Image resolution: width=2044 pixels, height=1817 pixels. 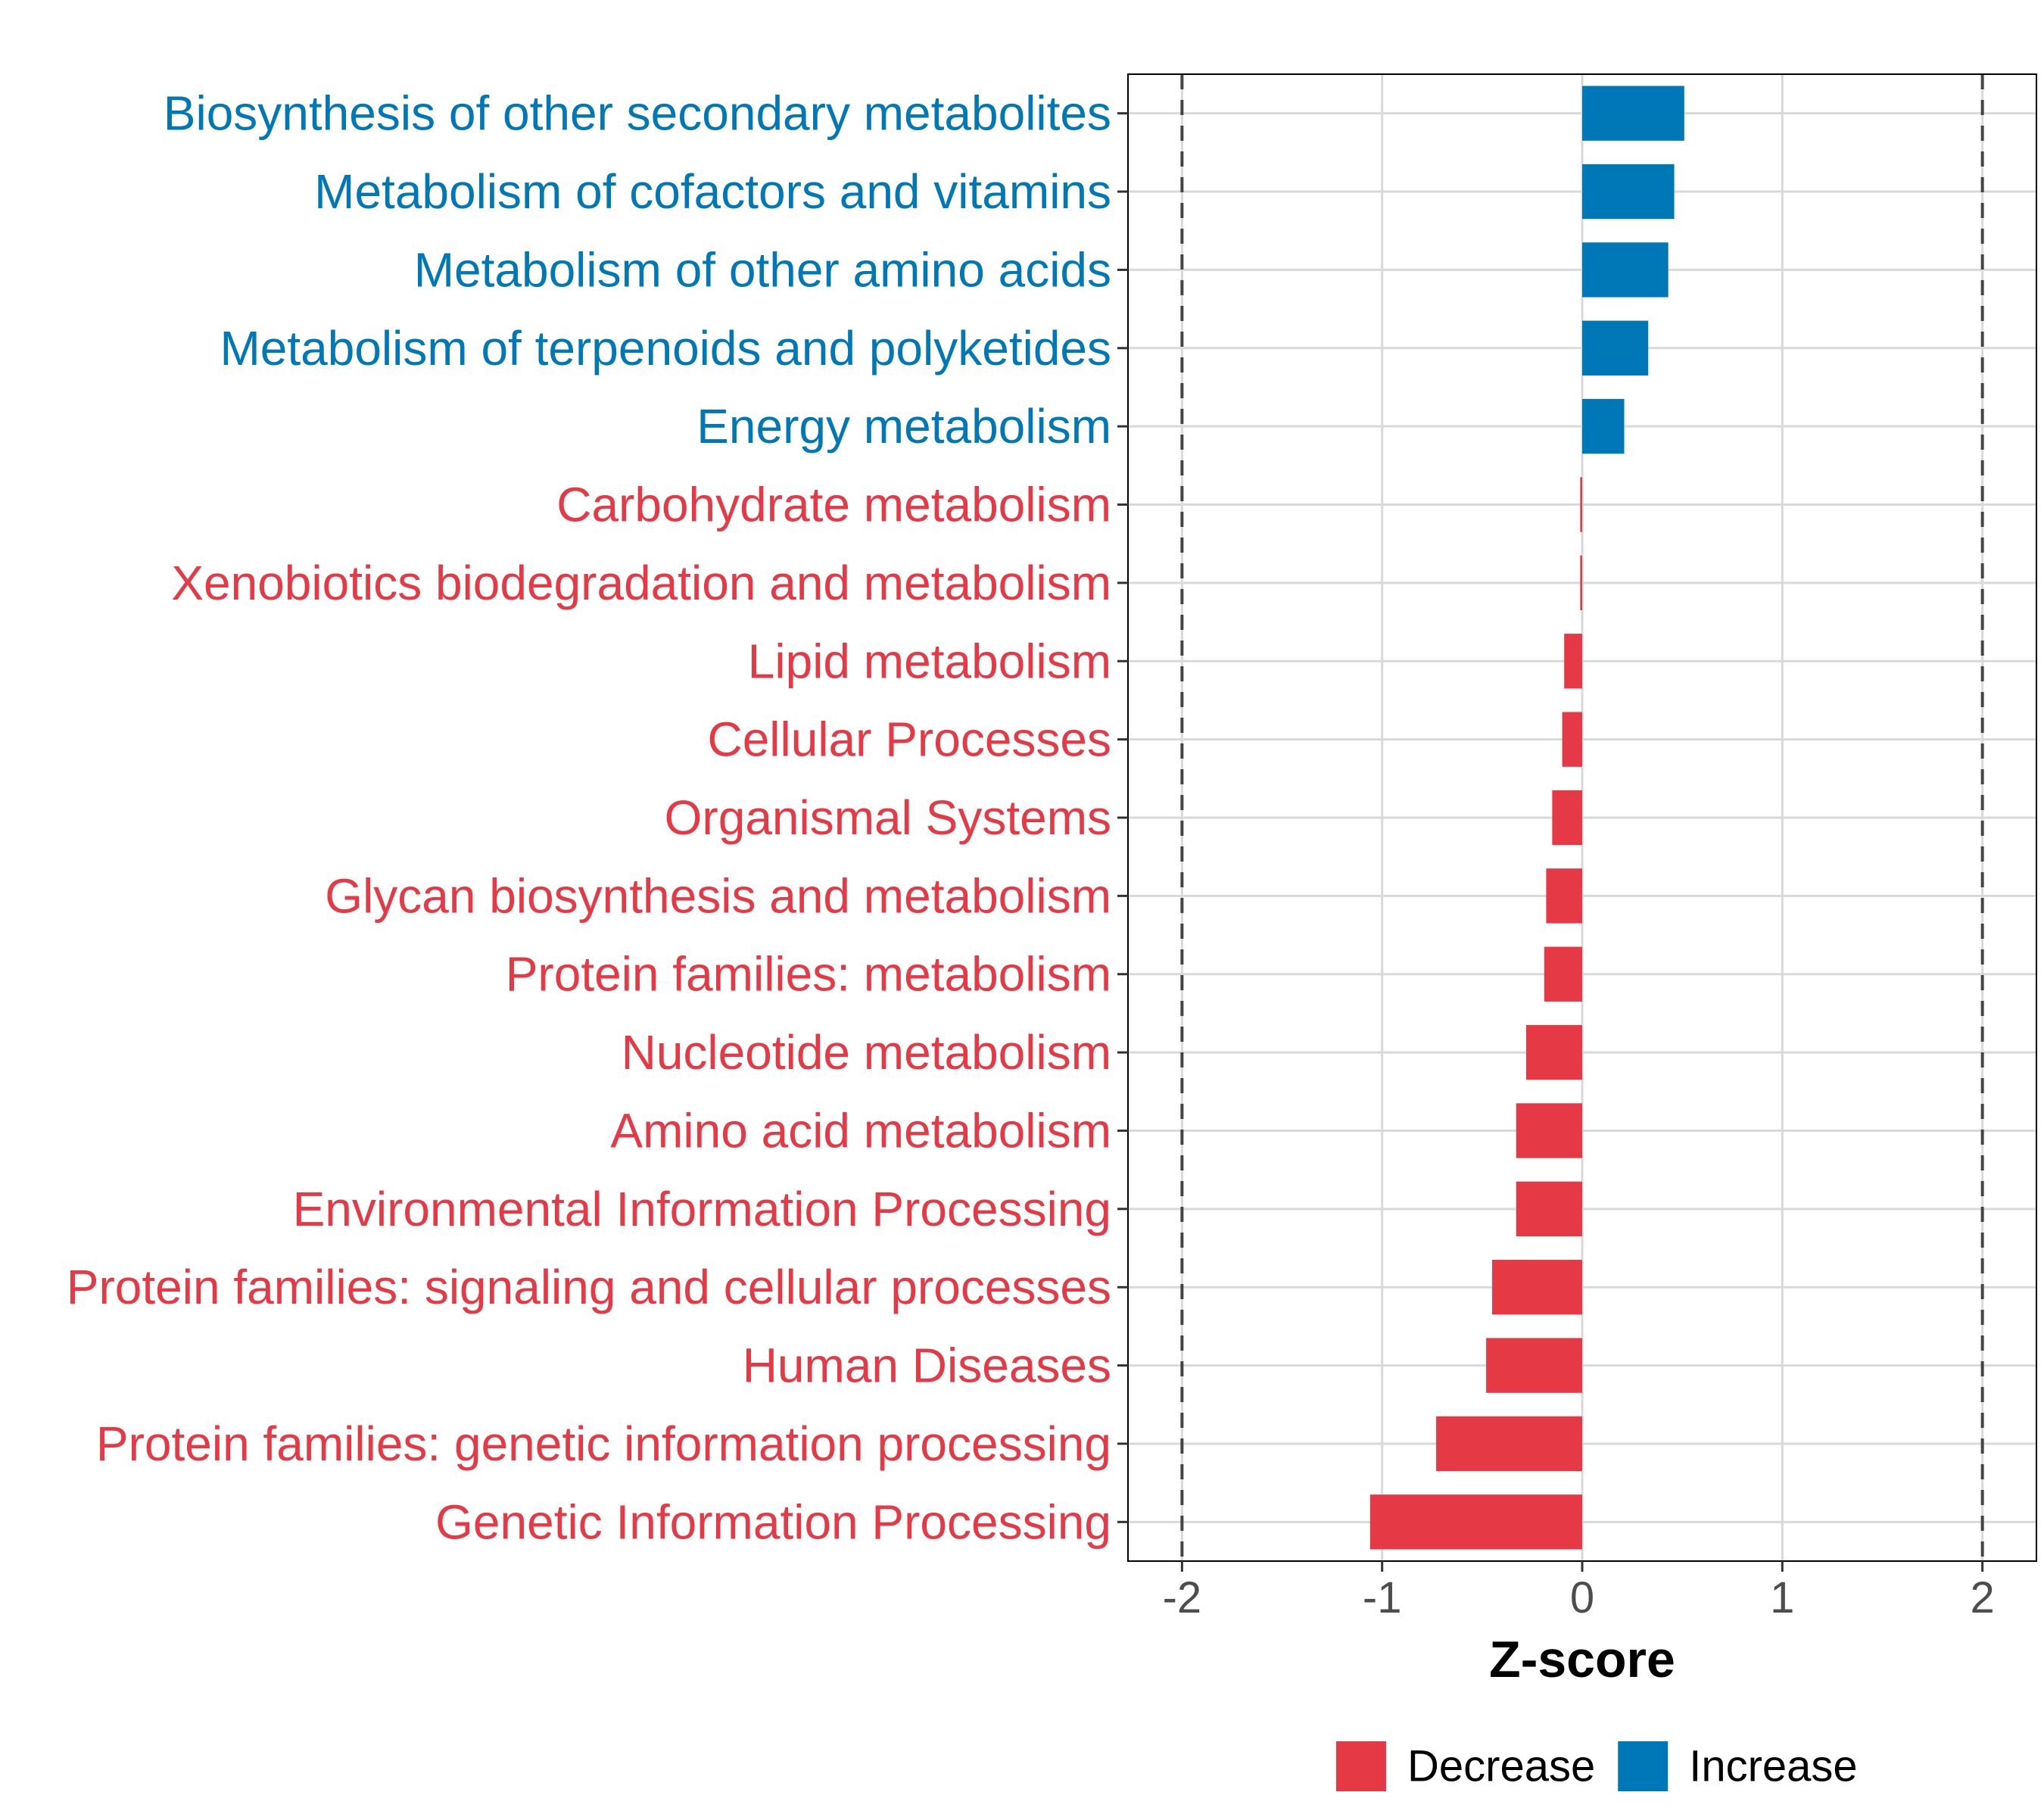 I want to click on category-label: Metabolism of cofactors and vitamins, so click(x=712, y=191).